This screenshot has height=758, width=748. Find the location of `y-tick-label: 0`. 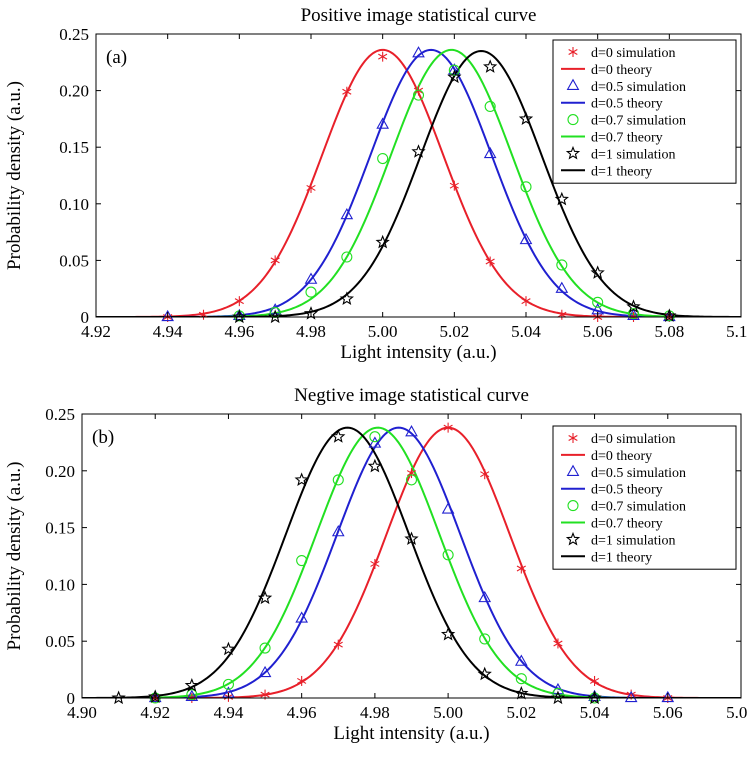

y-tick-label: 0 is located at coordinates (71, 698).